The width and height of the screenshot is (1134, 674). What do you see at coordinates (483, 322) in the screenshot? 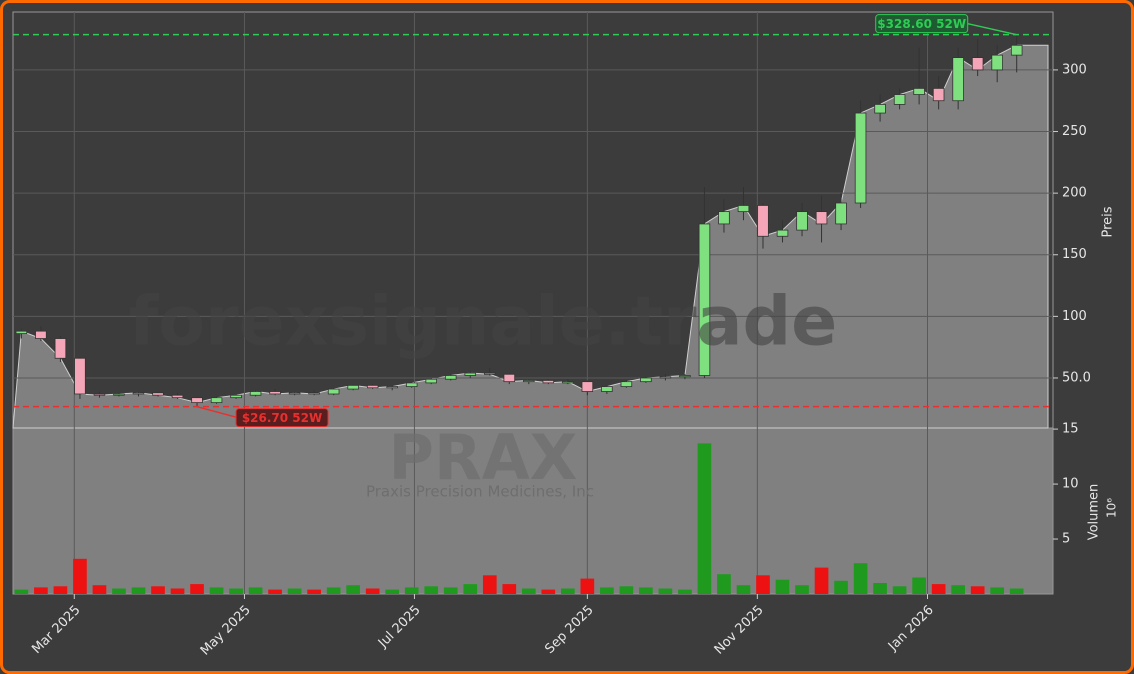
I see `watermark: forexsignale.trade` at bounding box center [483, 322].